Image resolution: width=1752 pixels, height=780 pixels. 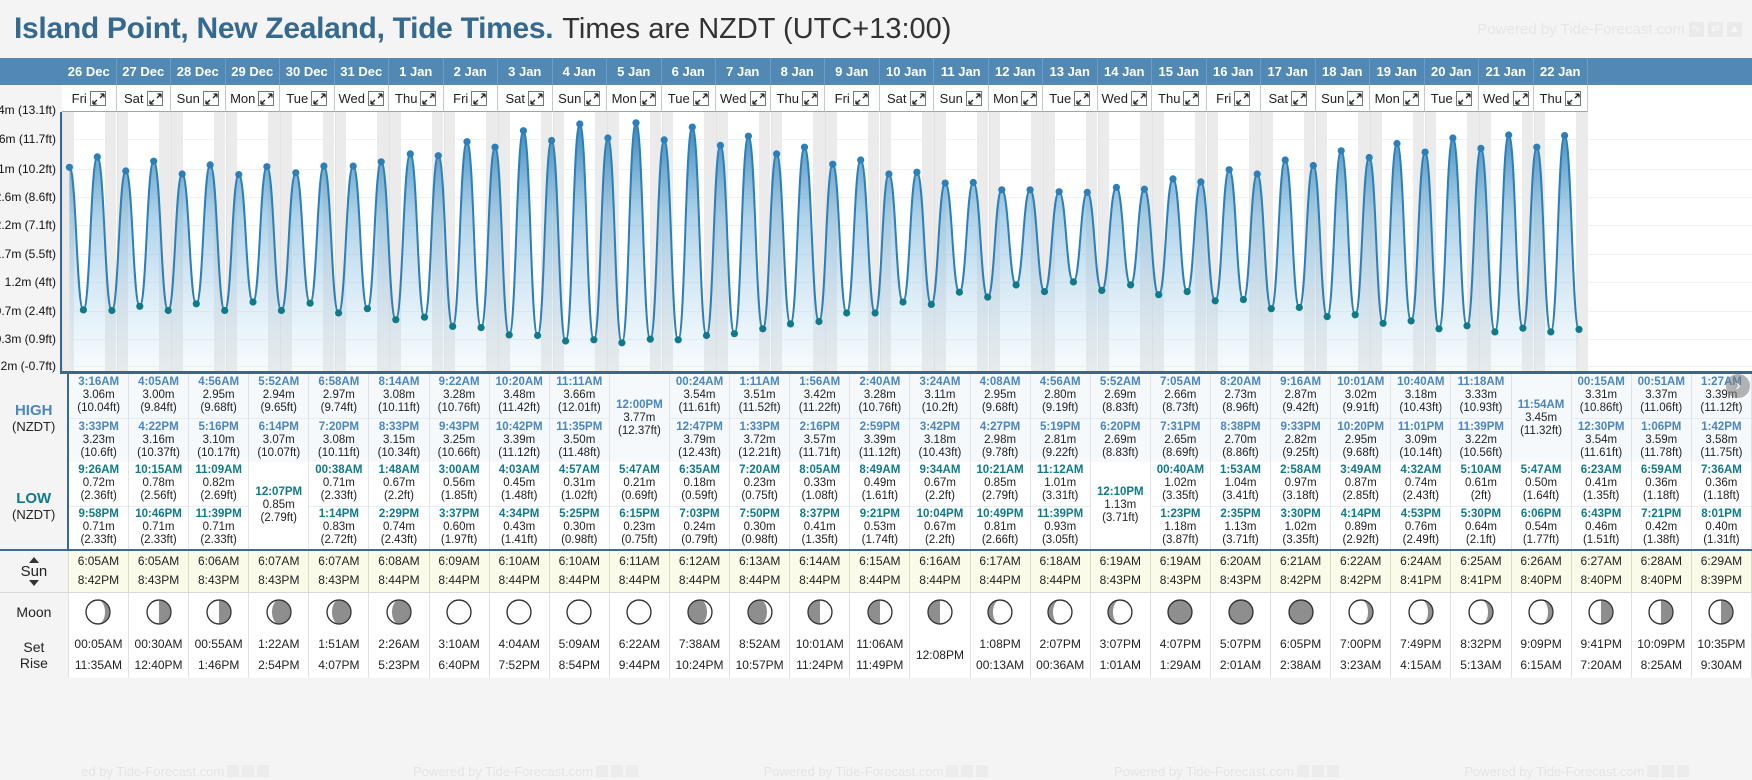 What do you see at coordinates (1060, 439) in the screenshot?
I see `high-tide-cell: 5:19PM 2.81m (9.22ft)` at bounding box center [1060, 439].